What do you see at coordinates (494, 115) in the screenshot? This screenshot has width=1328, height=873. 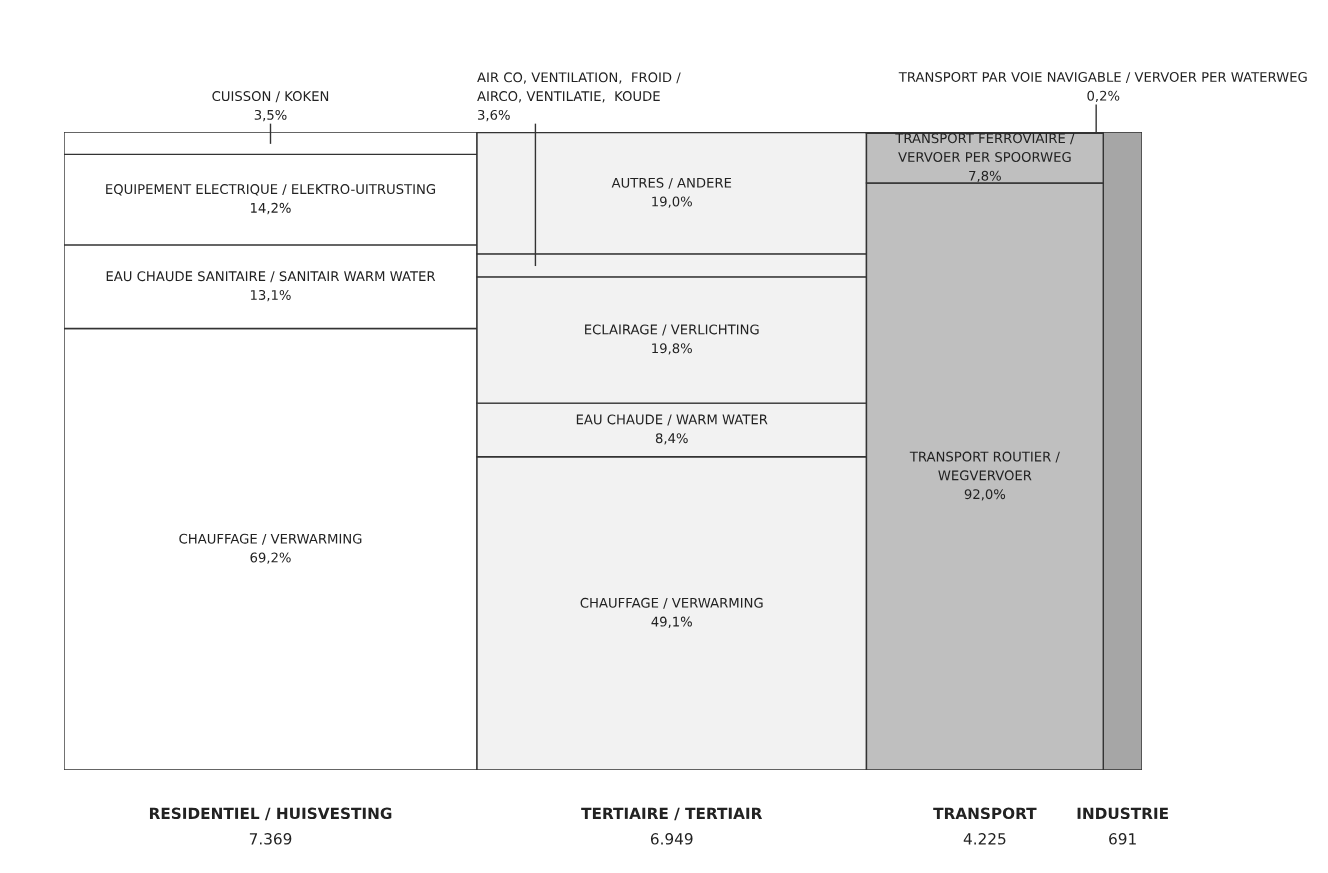 I see `data-label: 3,6%` at bounding box center [494, 115].